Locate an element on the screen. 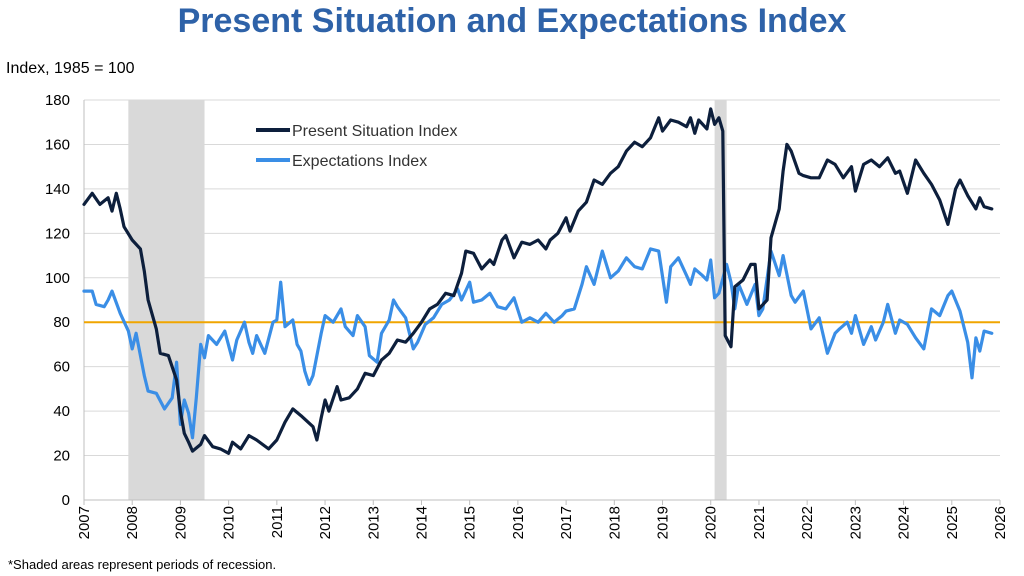  y-tick-label: 80 is located at coordinates (61, 322).